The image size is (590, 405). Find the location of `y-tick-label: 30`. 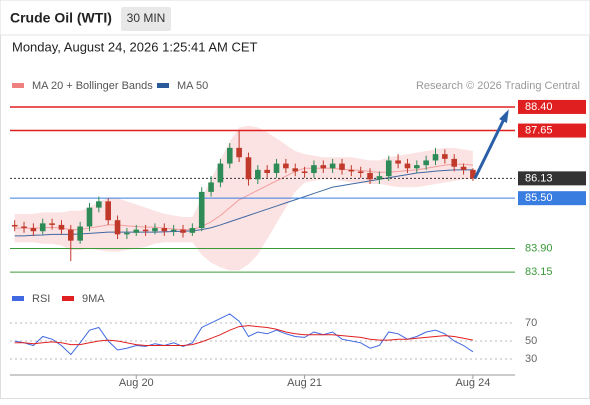

y-tick-label: 30 is located at coordinates (531, 359).